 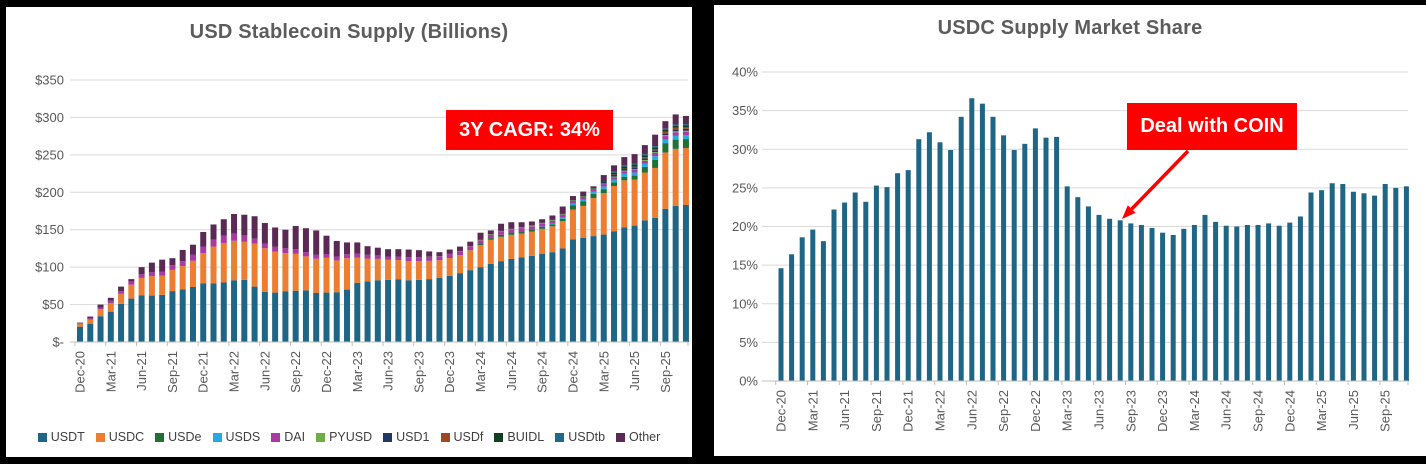 I want to click on svg-text: 20%, so click(x=745, y=226).